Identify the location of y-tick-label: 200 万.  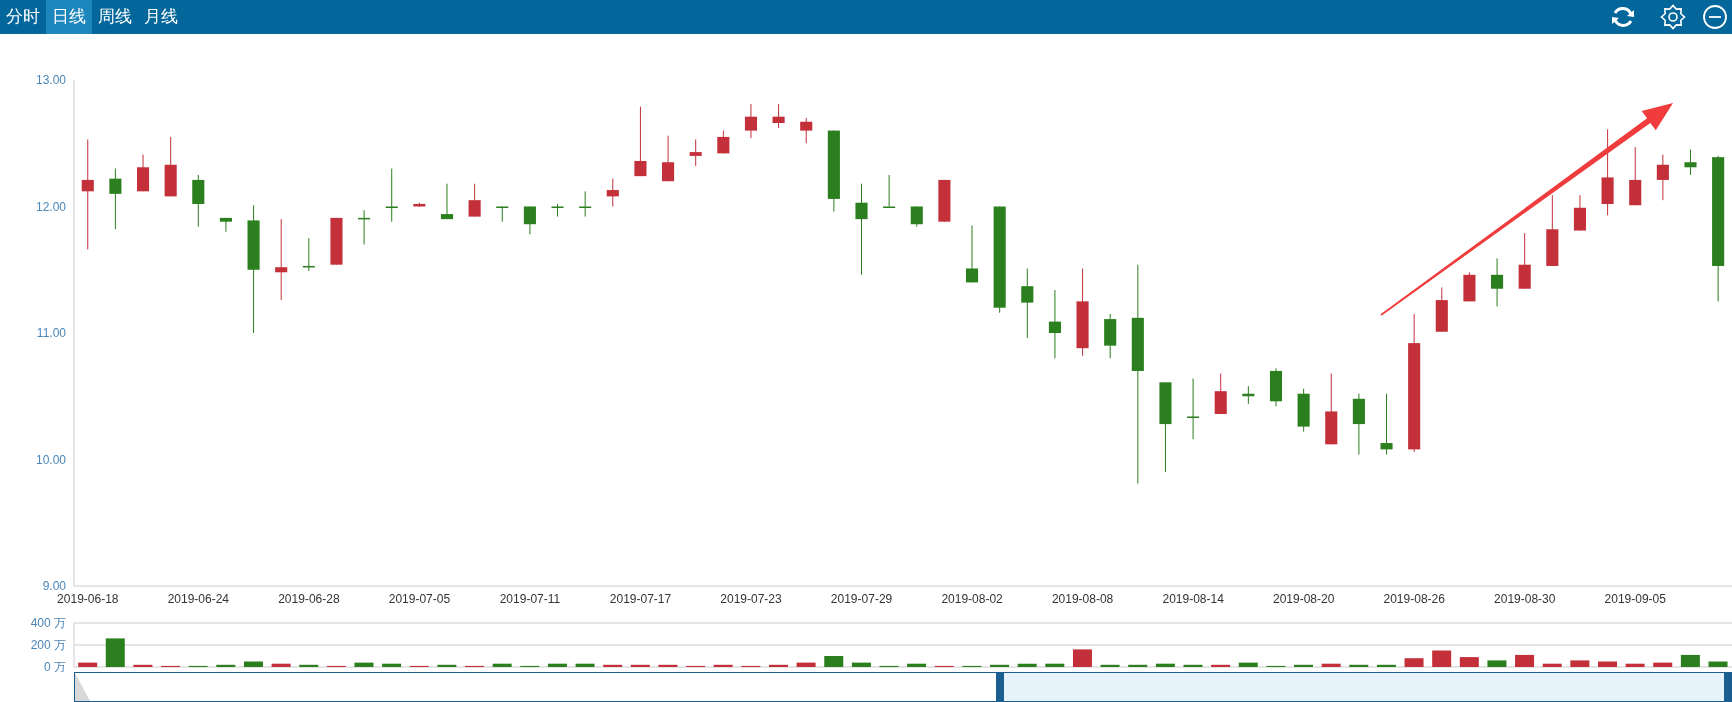
(48, 645).